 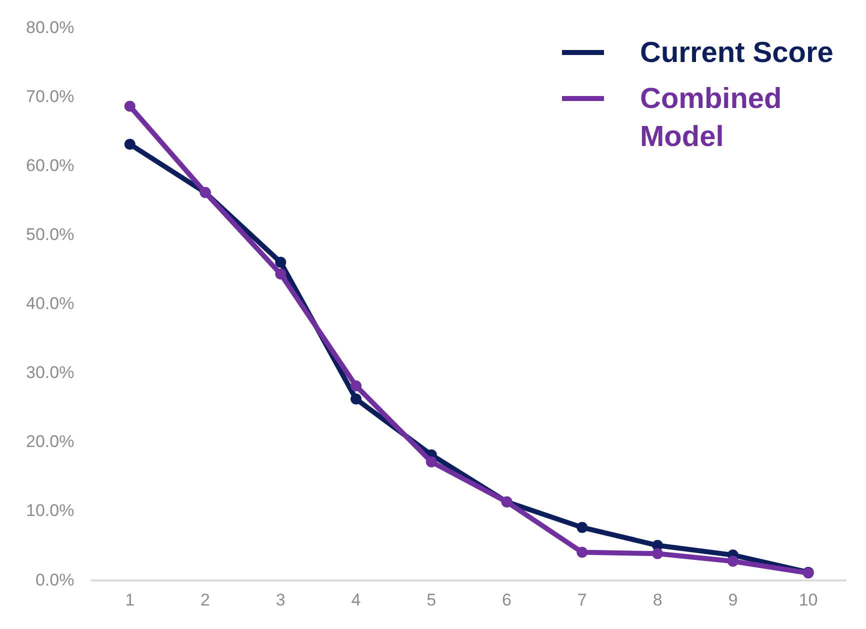 I want to click on x-tick-label: 6, so click(x=507, y=600).